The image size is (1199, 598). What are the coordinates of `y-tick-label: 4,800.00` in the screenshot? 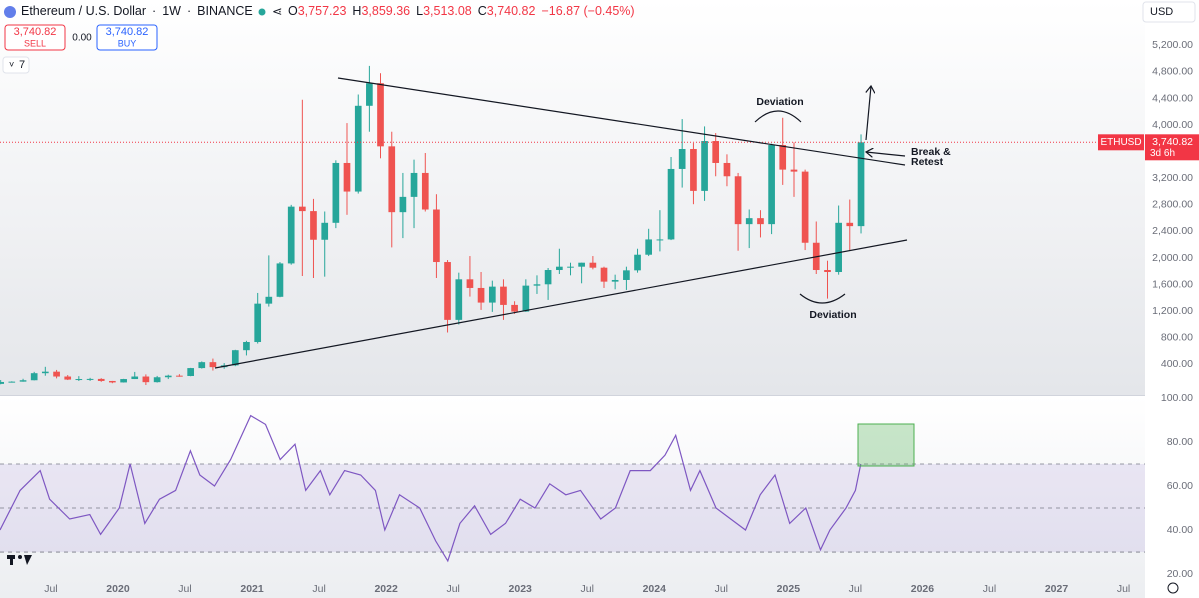 It's located at (1172, 72).